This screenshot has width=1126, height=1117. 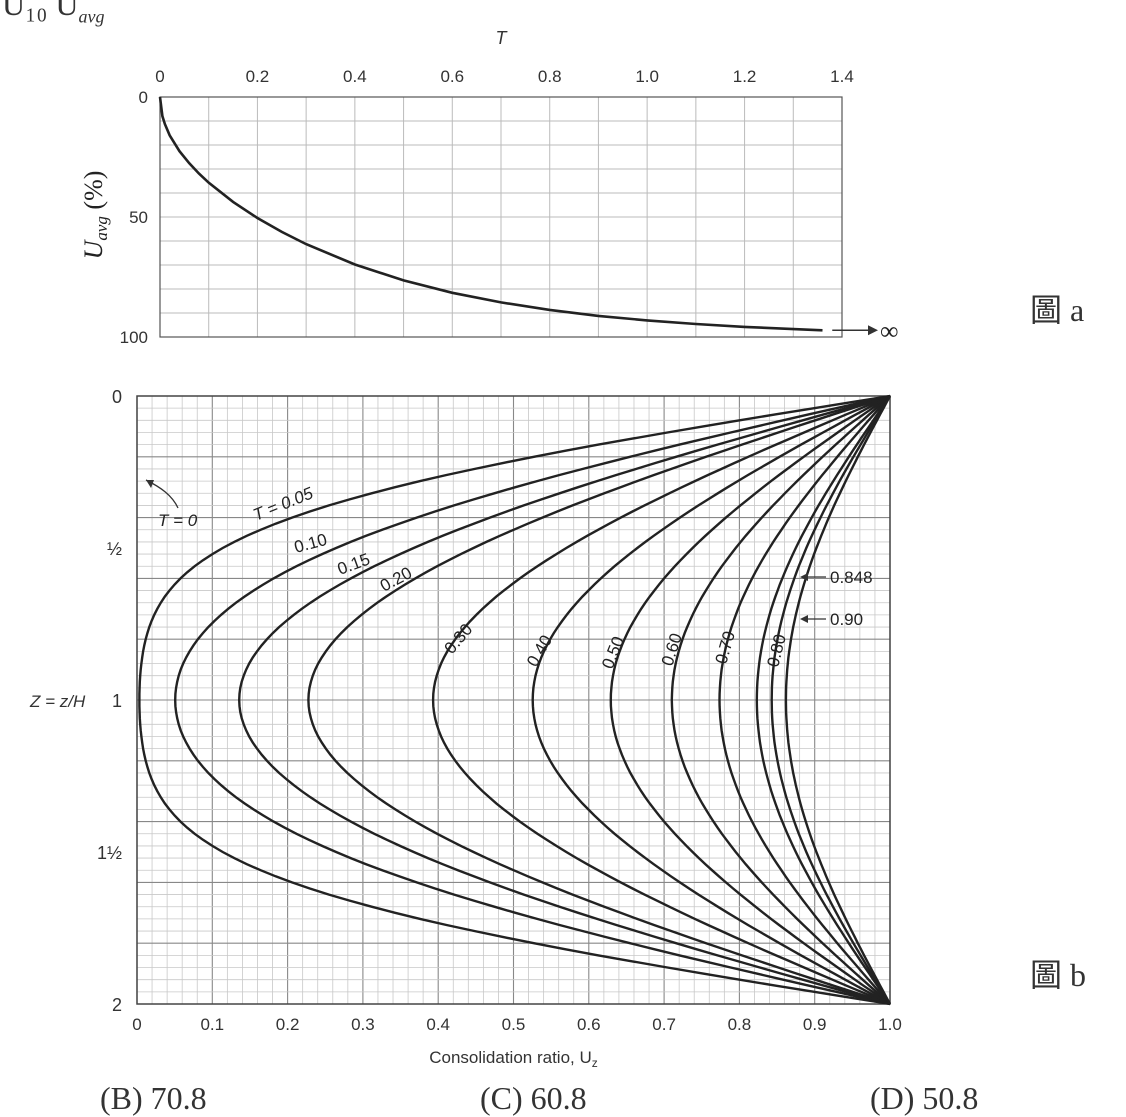 I want to click on y-axis-title: Uavg (%), so click(x=95, y=215).